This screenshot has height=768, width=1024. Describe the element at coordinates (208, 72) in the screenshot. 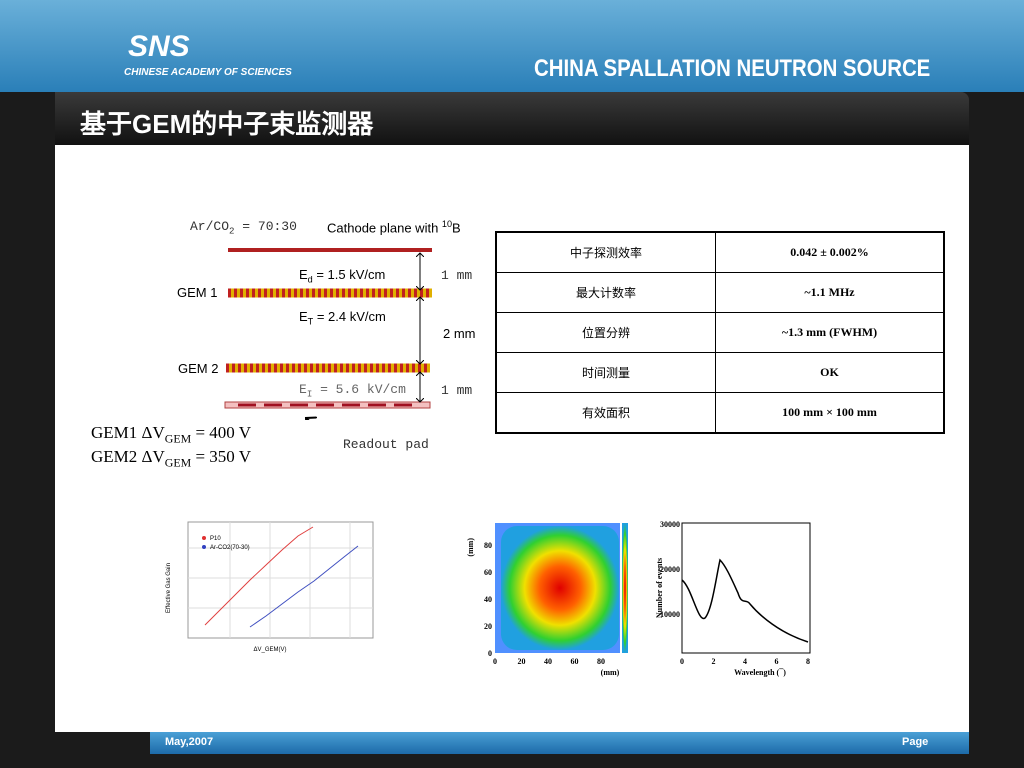

I see `logo-sub: CHINESE ACADEMY OF SCIENCES` at that location.